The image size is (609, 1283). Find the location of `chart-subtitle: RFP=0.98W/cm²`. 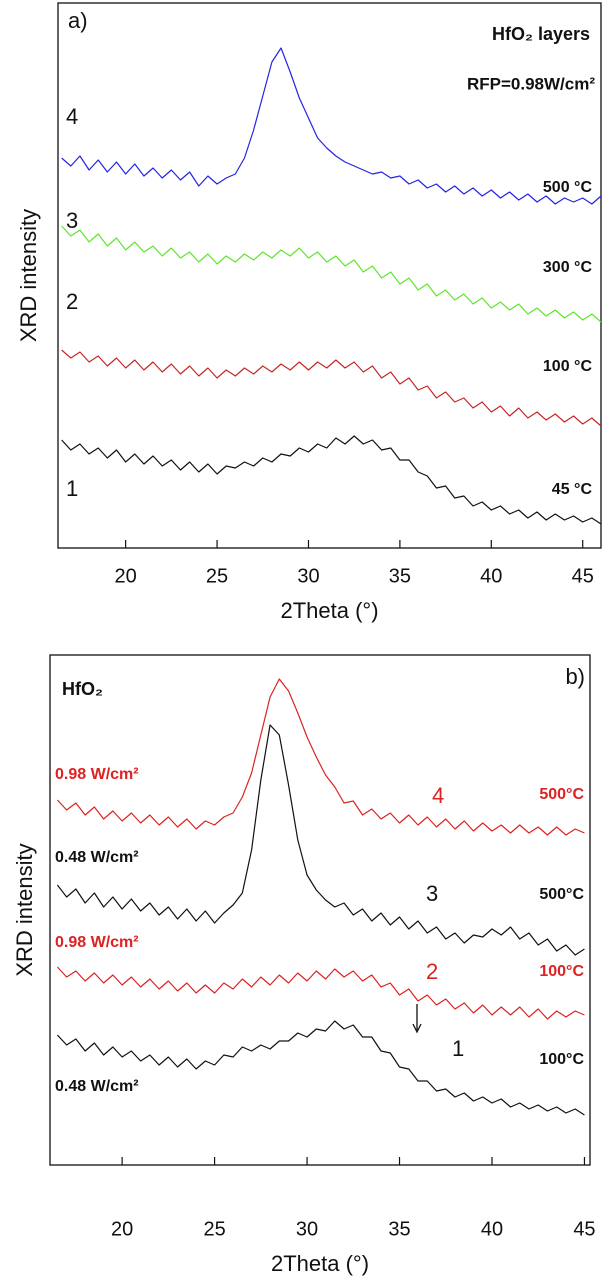

chart-subtitle: RFP=0.98W/cm² is located at coordinates (531, 83).